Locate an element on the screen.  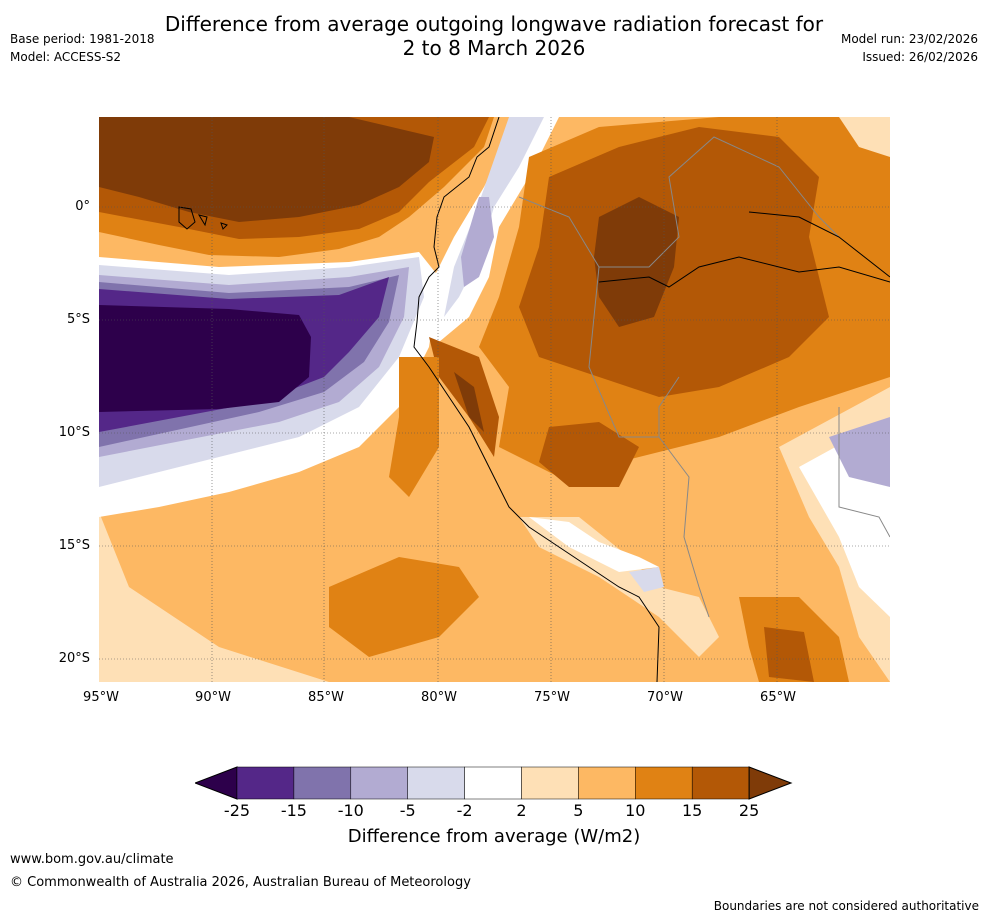
lon-label-65w: 65°W is located at coordinates (778, 697).